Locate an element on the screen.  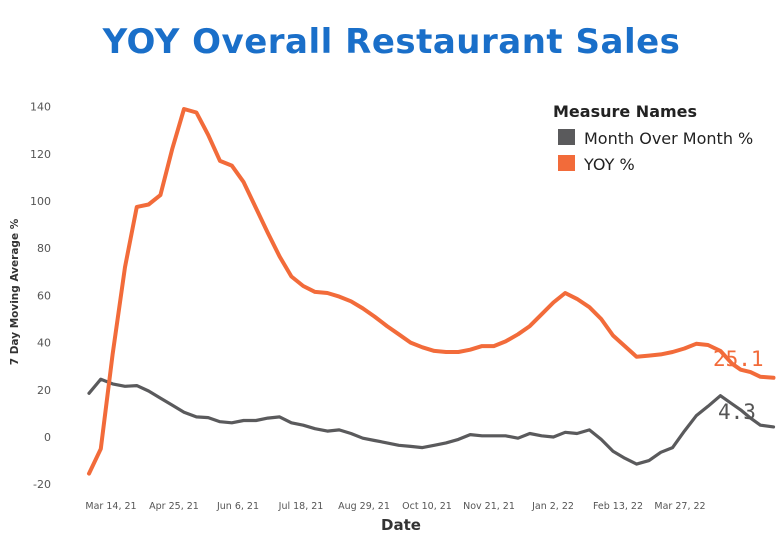
x-tick-label: Oct 10, 21 is located at coordinates (427, 506).